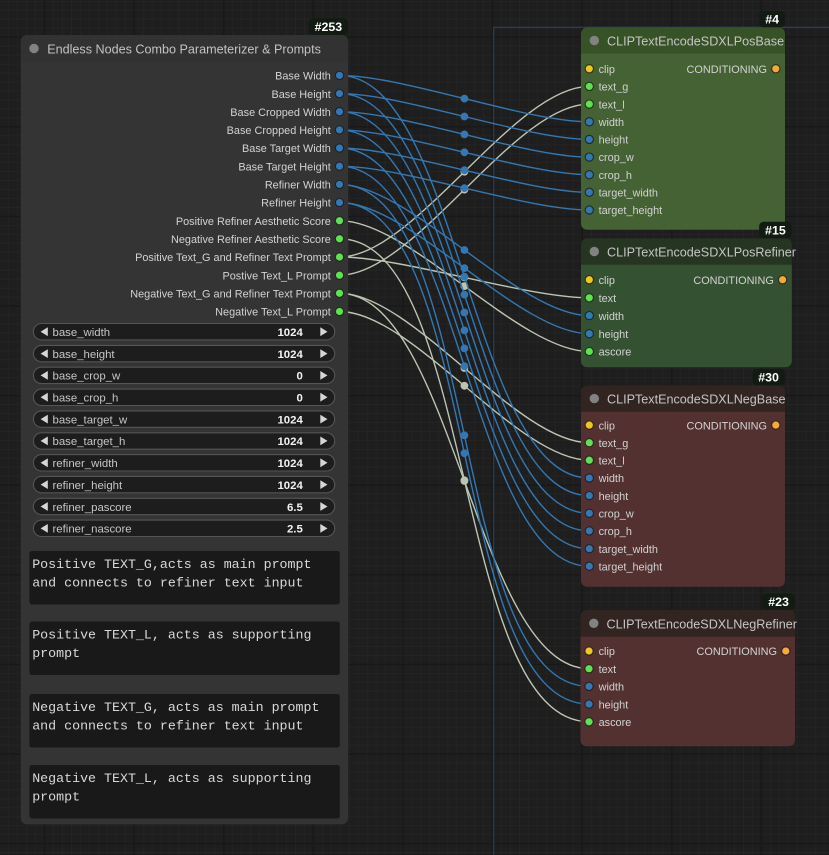 This screenshot has width=829, height=855. I want to click on svg-text: #30, so click(768, 378).